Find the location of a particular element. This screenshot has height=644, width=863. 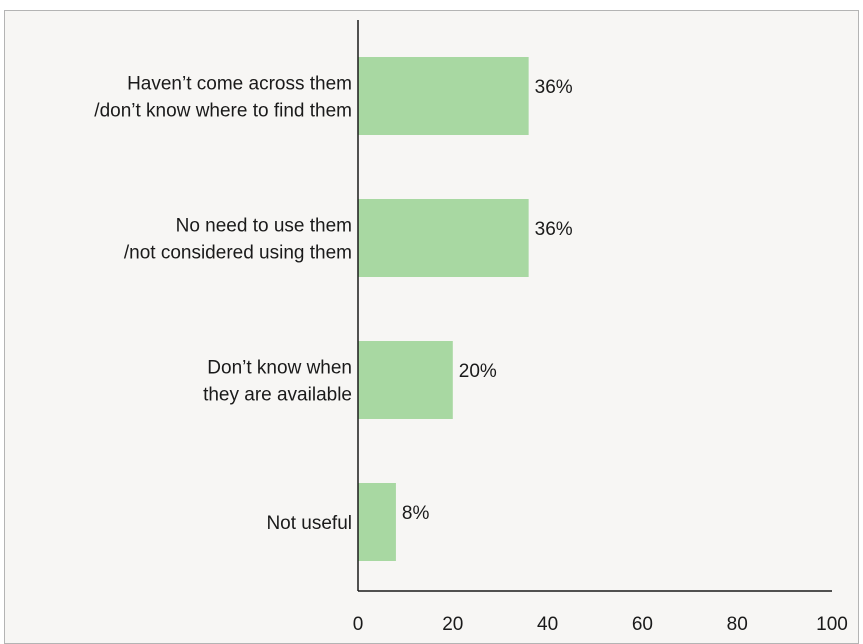

data-label: 8% is located at coordinates (416, 513).